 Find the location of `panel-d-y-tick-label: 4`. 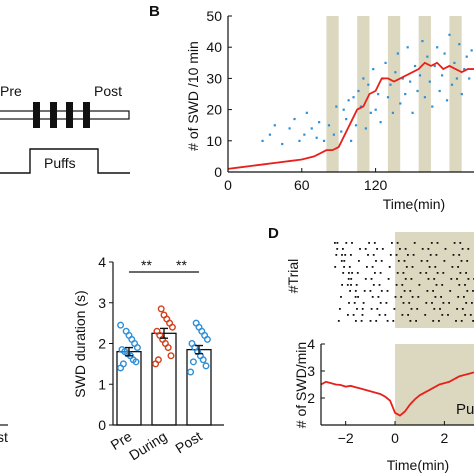

panel-d-y-tick-label: 4 is located at coordinates (311, 344).